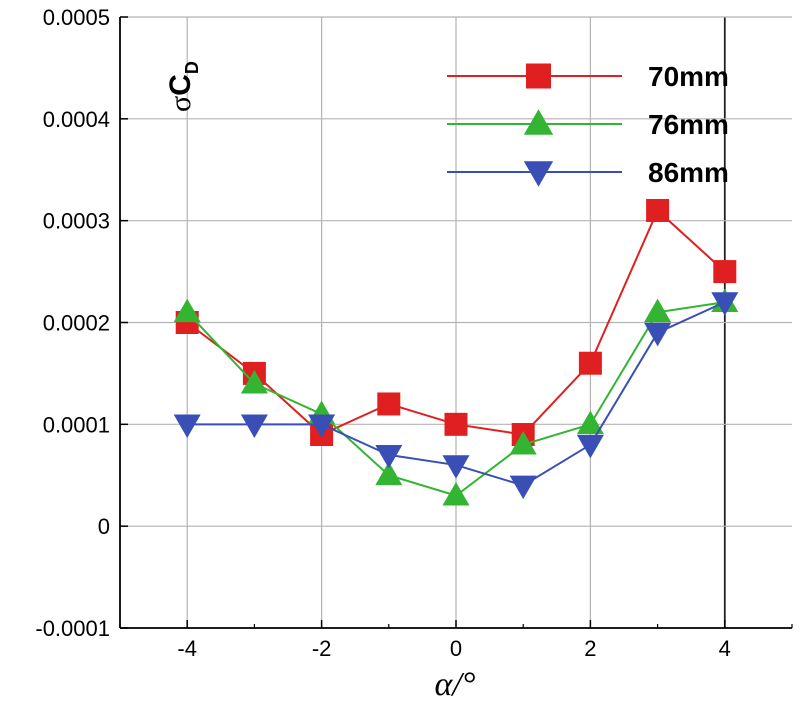 The image size is (800, 705). What do you see at coordinates (104, 526) in the screenshot?
I see `y-tick-label: 0` at bounding box center [104, 526].